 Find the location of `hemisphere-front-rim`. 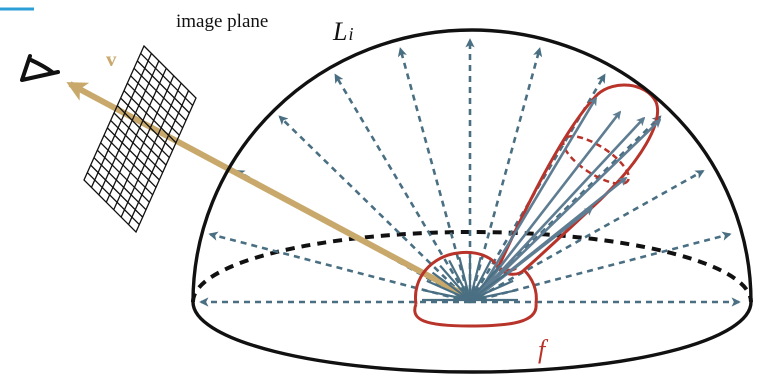

hemisphere-front-rim is located at coordinates (472, 337).